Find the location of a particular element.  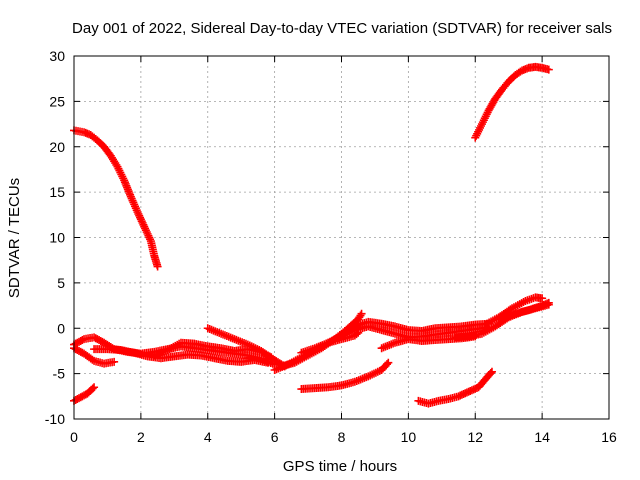

series-arc-midday-c is located at coordinates (330, 342).